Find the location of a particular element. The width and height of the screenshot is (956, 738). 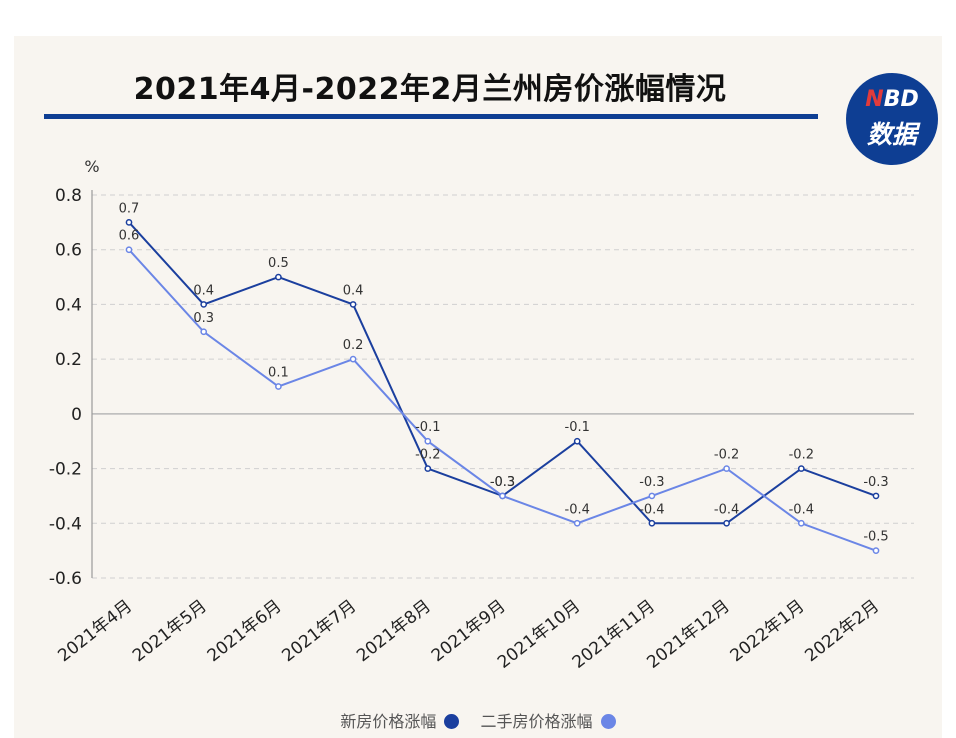

x-tick-label: 2022年1月 is located at coordinates (768, 631).